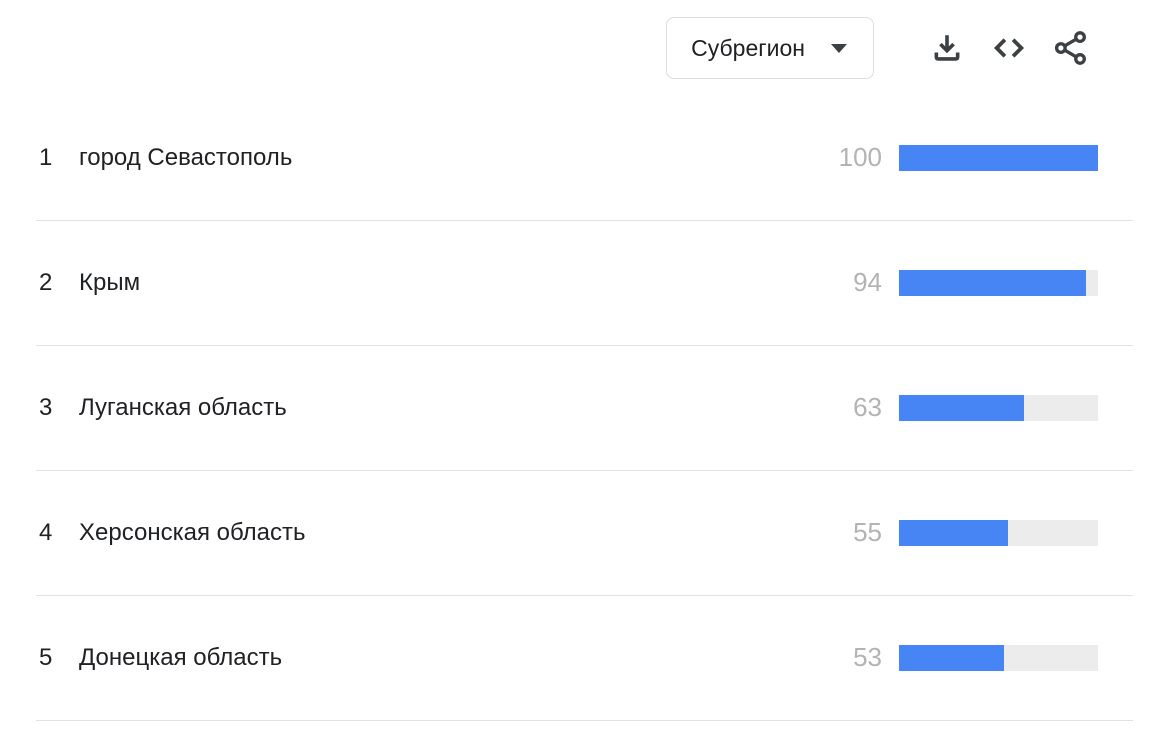 Image resolution: width=1158 pixels, height=750 pixels. What do you see at coordinates (46, 157) in the screenshot?
I see `row-rank: 1` at bounding box center [46, 157].